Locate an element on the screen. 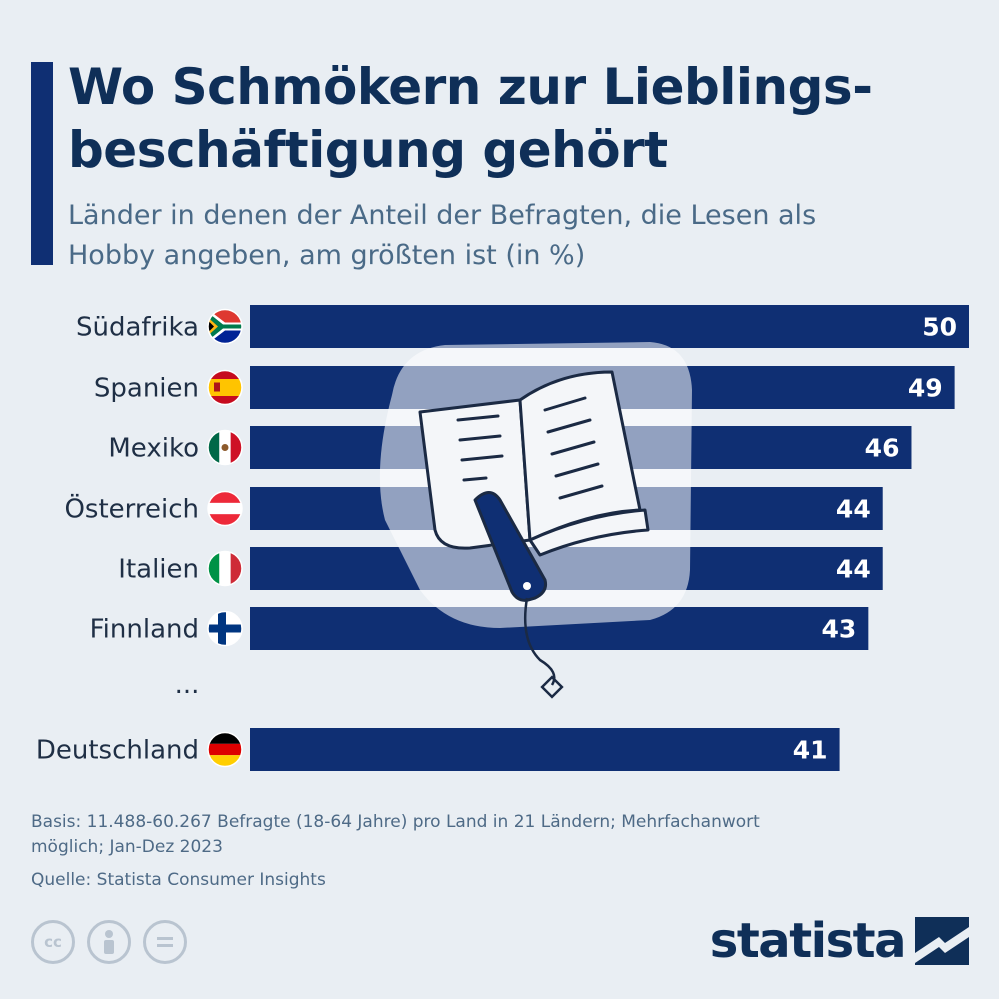  bar-value-label: 50 is located at coordinates (939, 327).